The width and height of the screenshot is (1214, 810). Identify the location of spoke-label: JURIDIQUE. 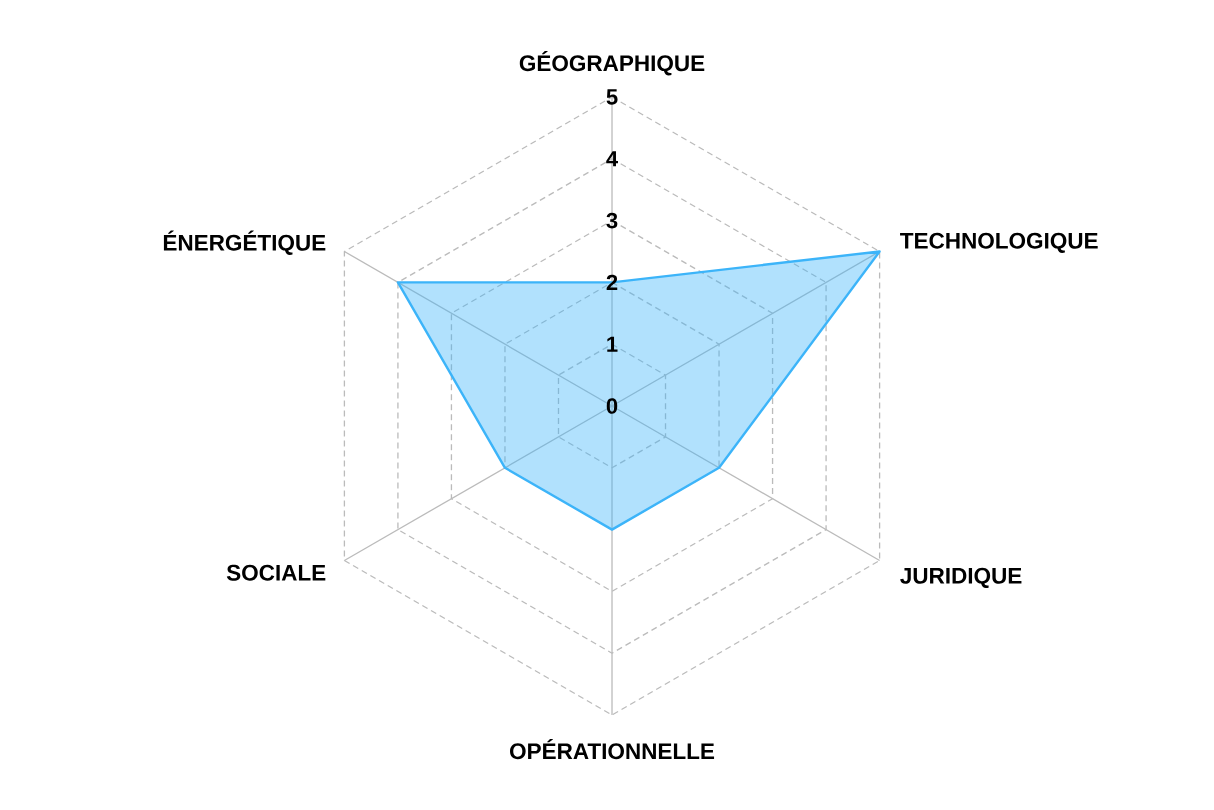
(961, 577).